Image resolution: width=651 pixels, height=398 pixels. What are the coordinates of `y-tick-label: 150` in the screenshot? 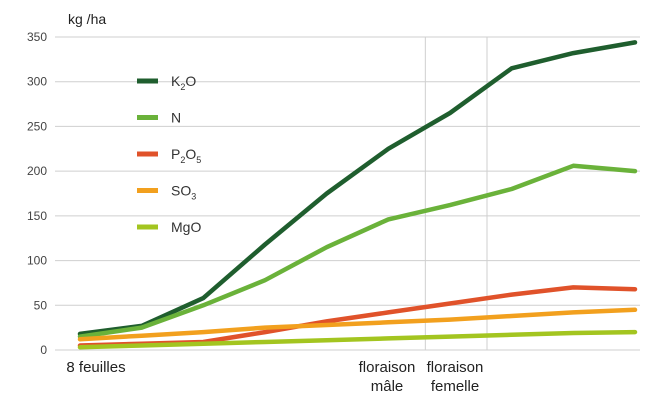 It's located at (37, 216).